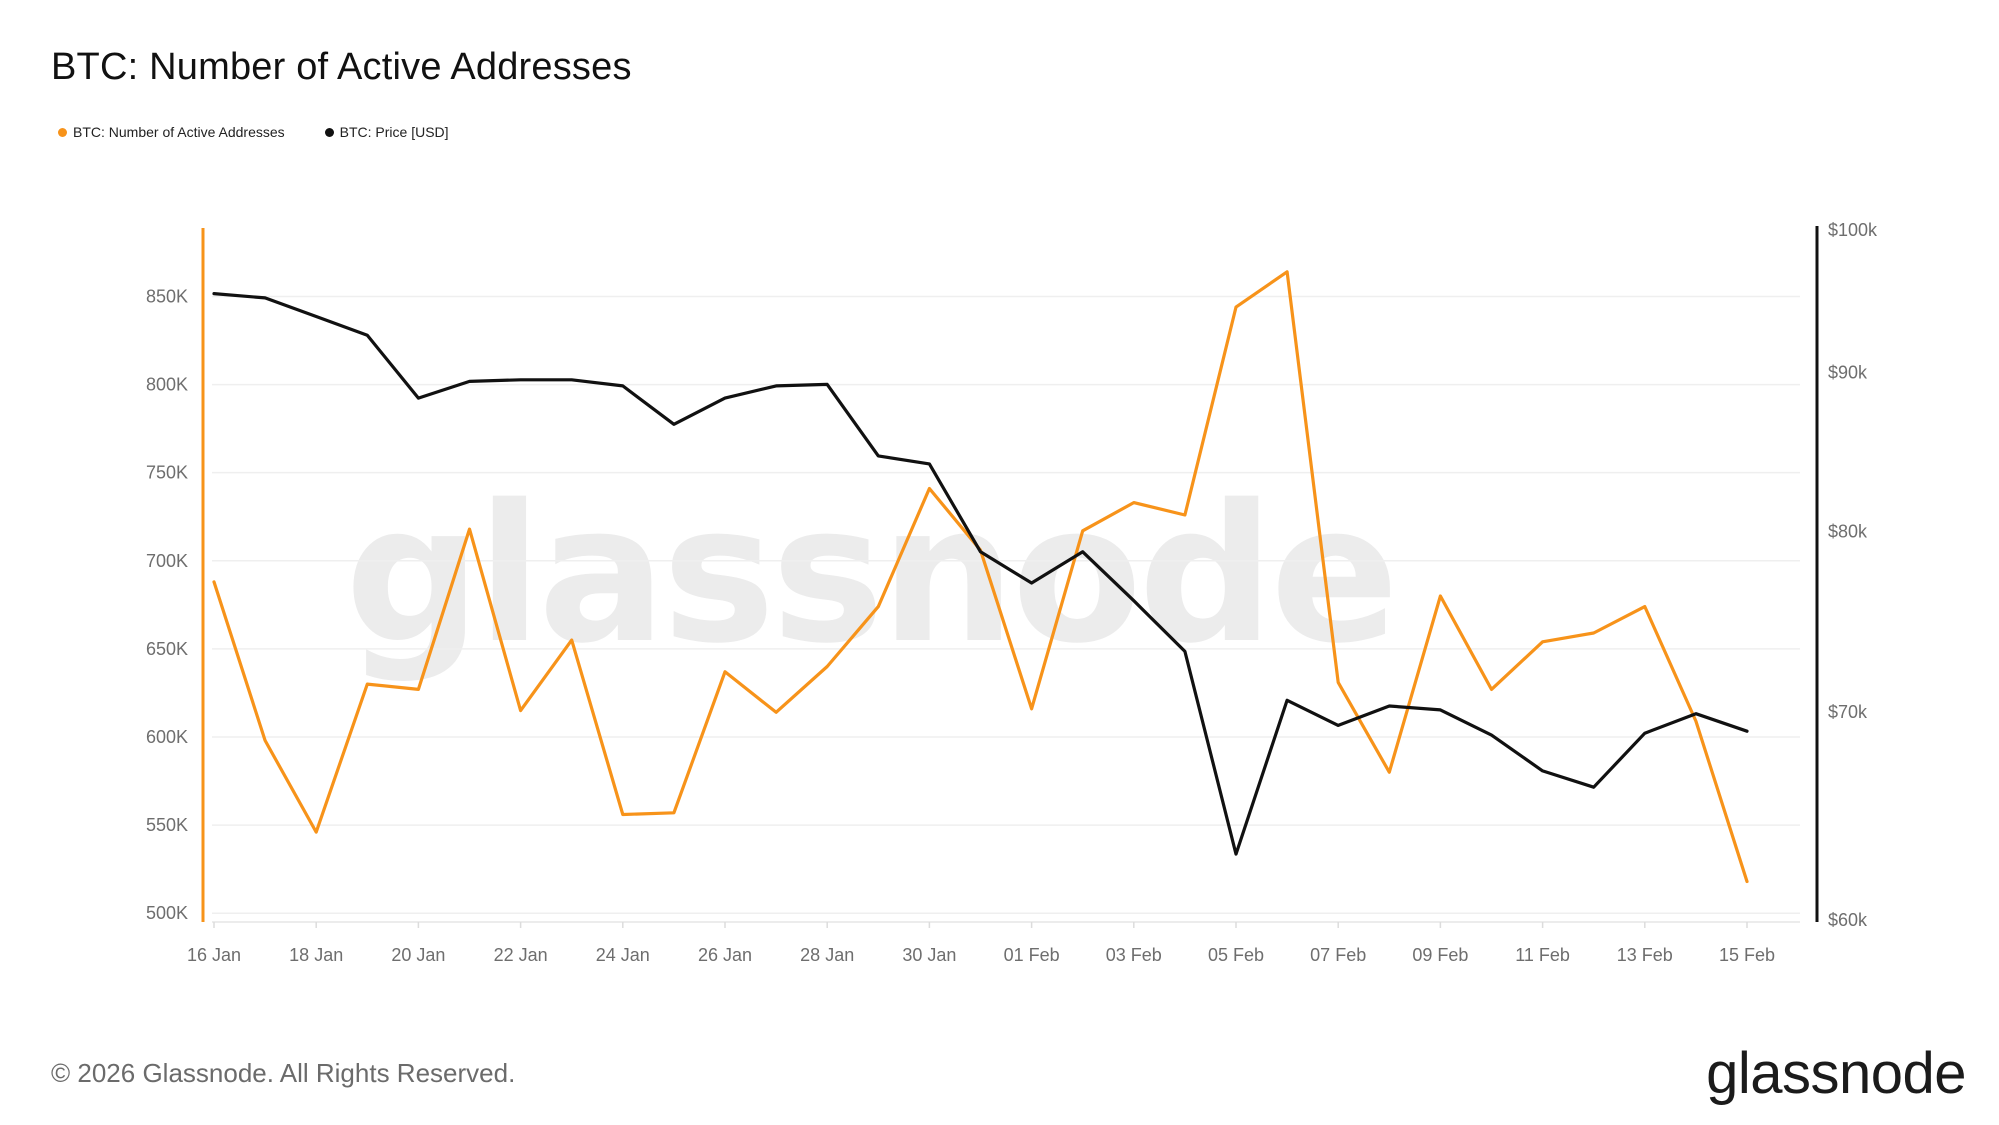 This screenshot has width=1999, height=1125. I want to click on legend-label-active-addresses: BTC: Number of Active Addresses, so click(179, 132).